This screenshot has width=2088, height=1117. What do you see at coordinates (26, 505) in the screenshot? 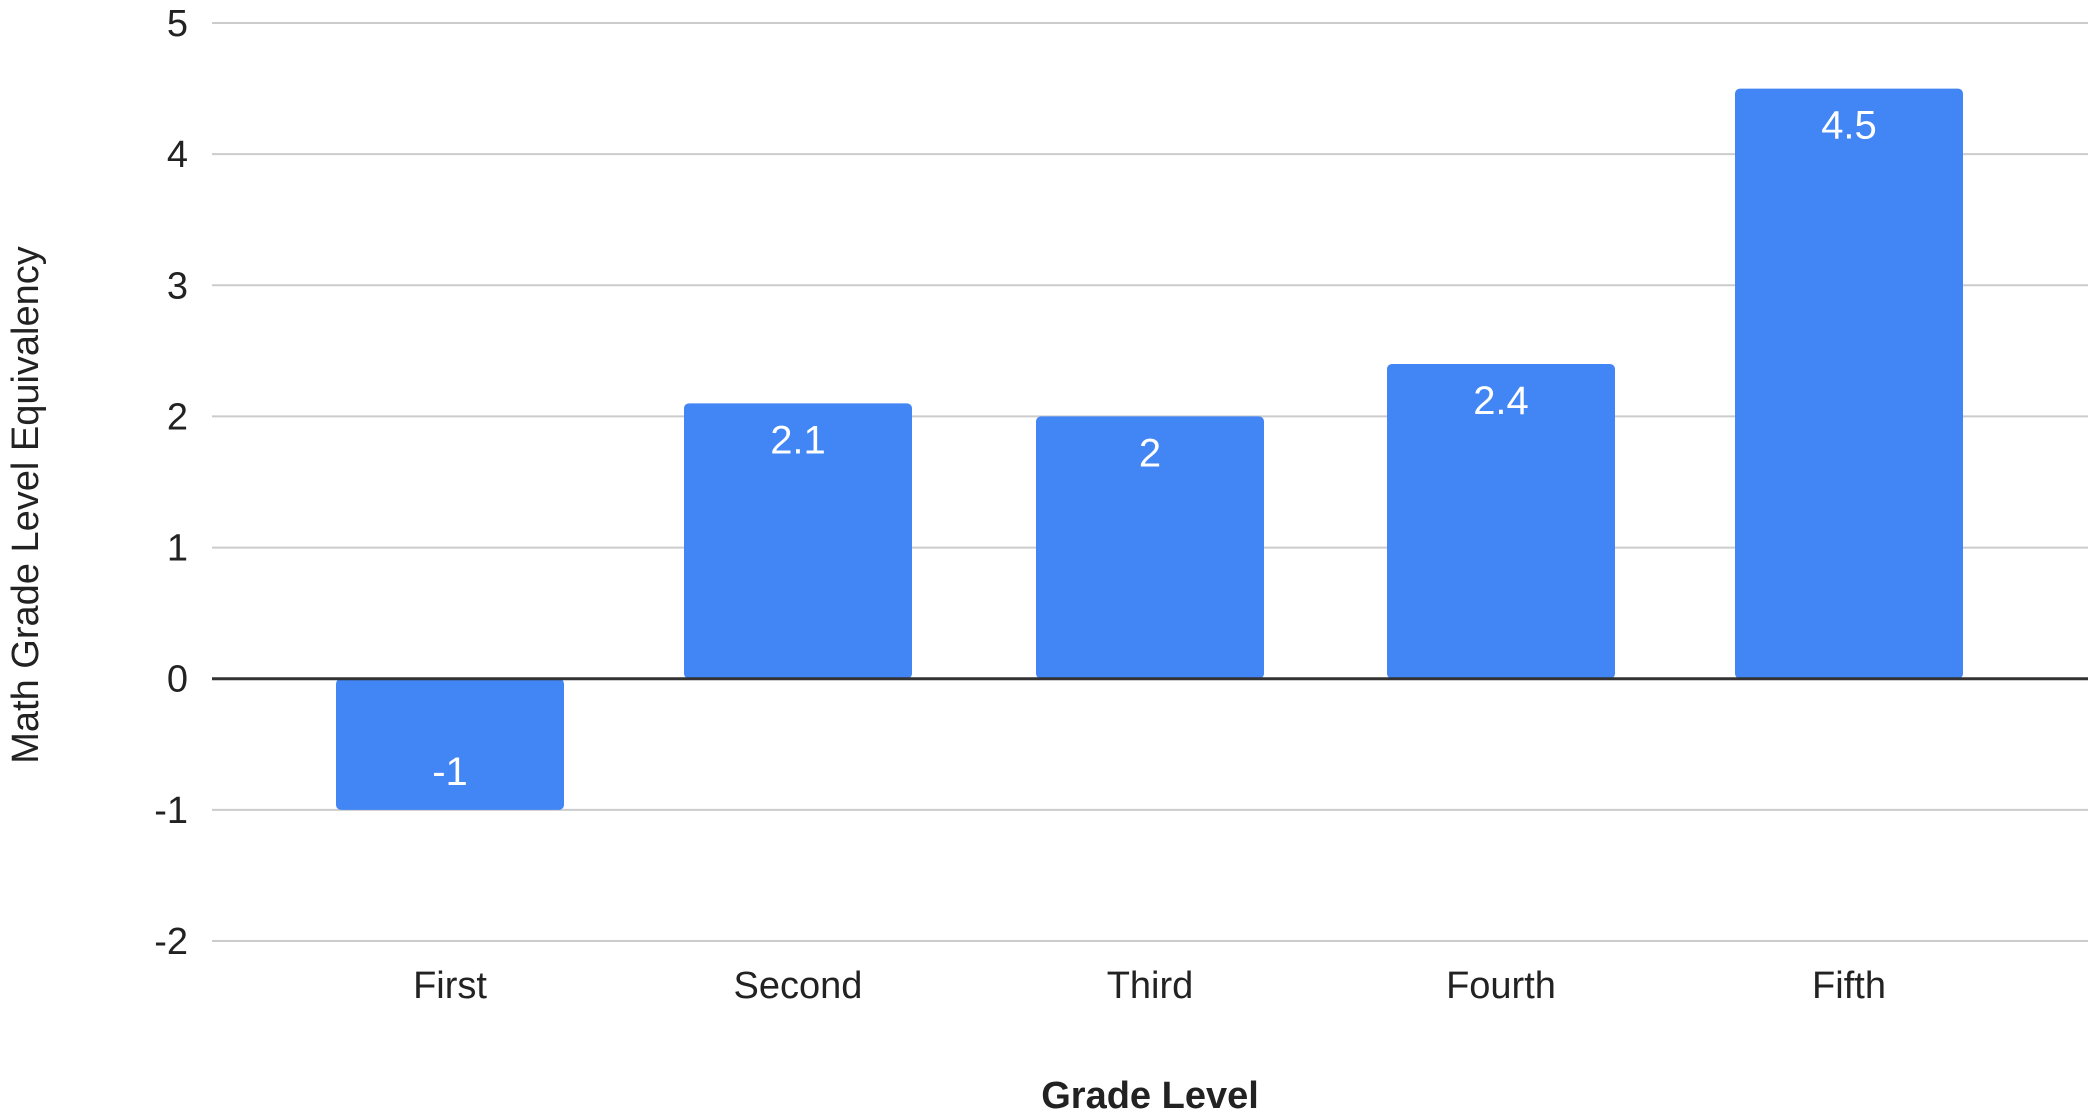
I see `y-axis-title: Math Grade Level Equivalency` at bounding box center [26, 505].